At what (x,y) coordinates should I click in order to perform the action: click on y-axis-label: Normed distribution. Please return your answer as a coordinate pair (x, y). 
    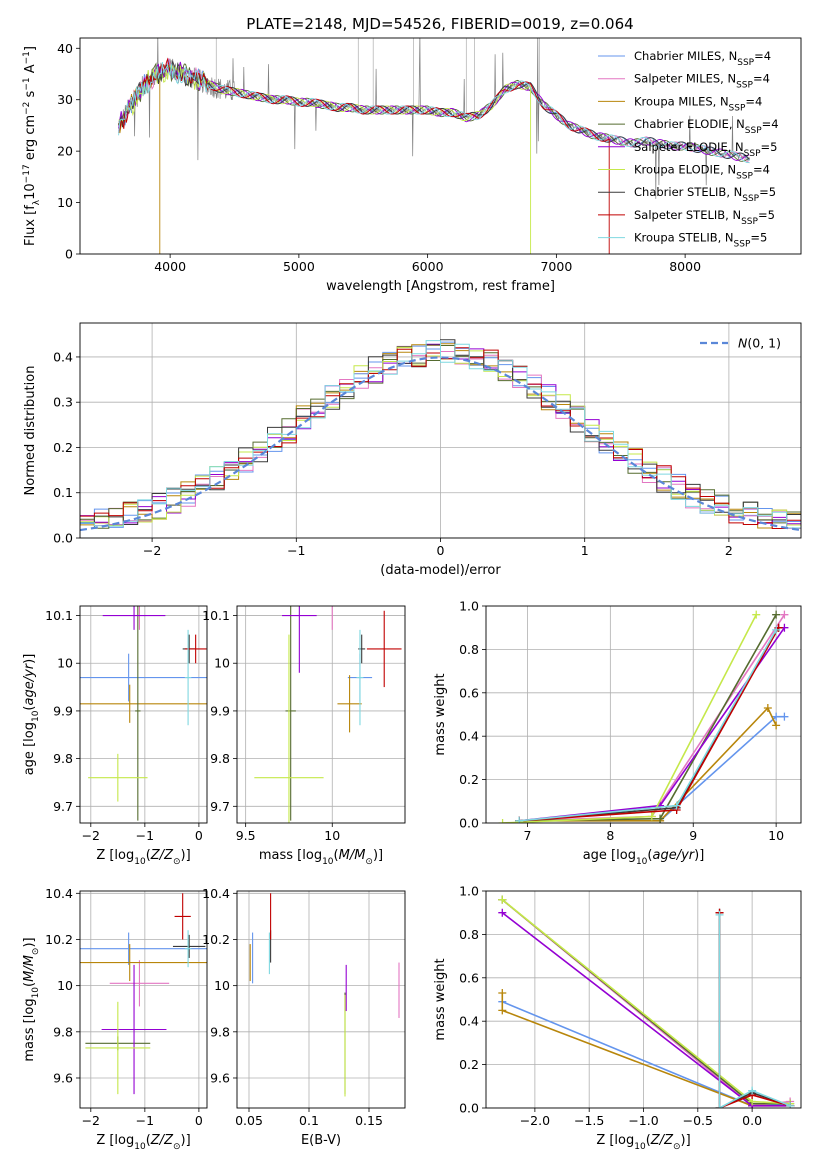
    Looking at the image, I should click on (30, 431).